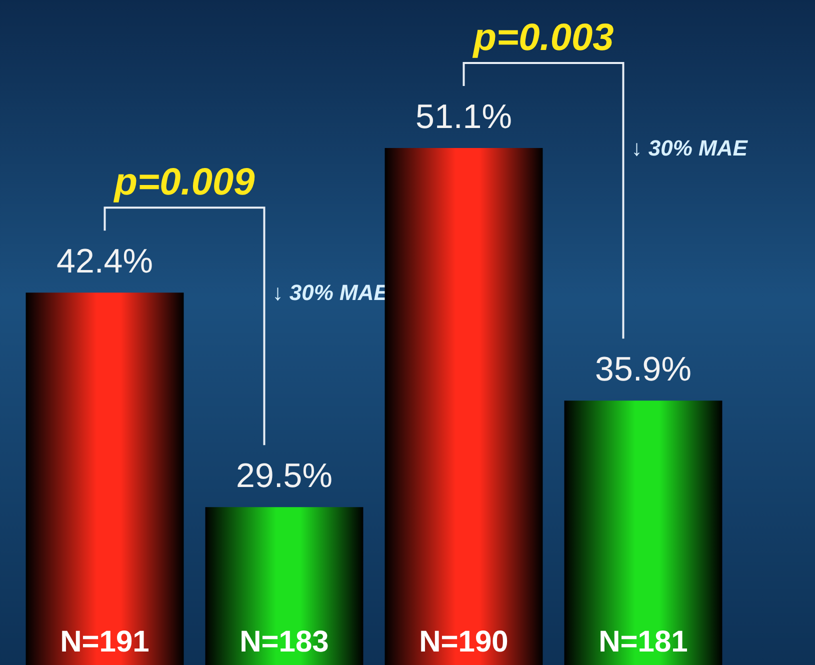 The width and height of the screenshot is (815, 665). What do you see at coordinates (105, 642) in the screenshot?
I see `x-tick-label: N=191` at bounding box center [105, 642].